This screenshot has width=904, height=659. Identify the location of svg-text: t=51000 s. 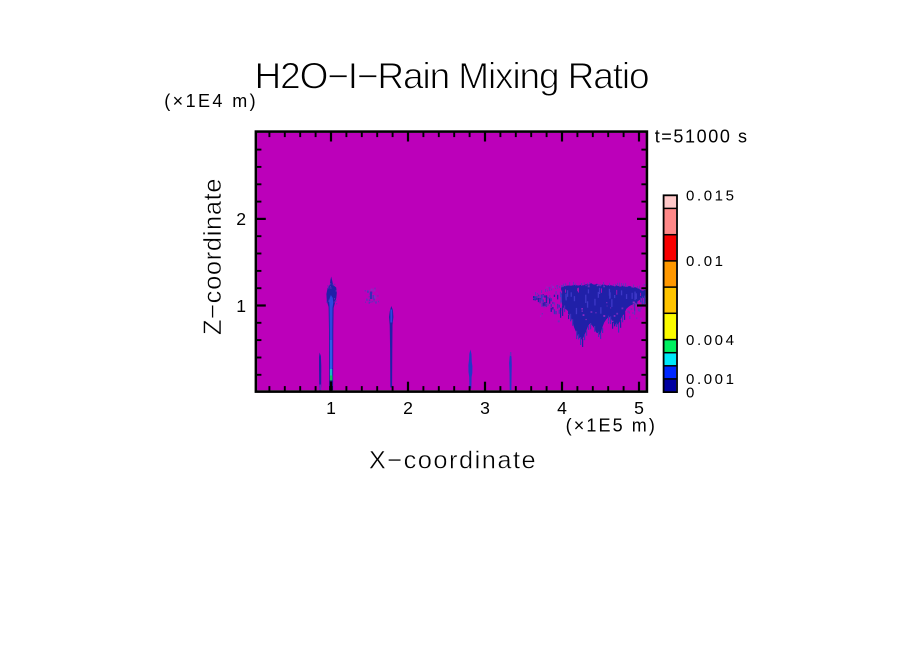
(702, 137).